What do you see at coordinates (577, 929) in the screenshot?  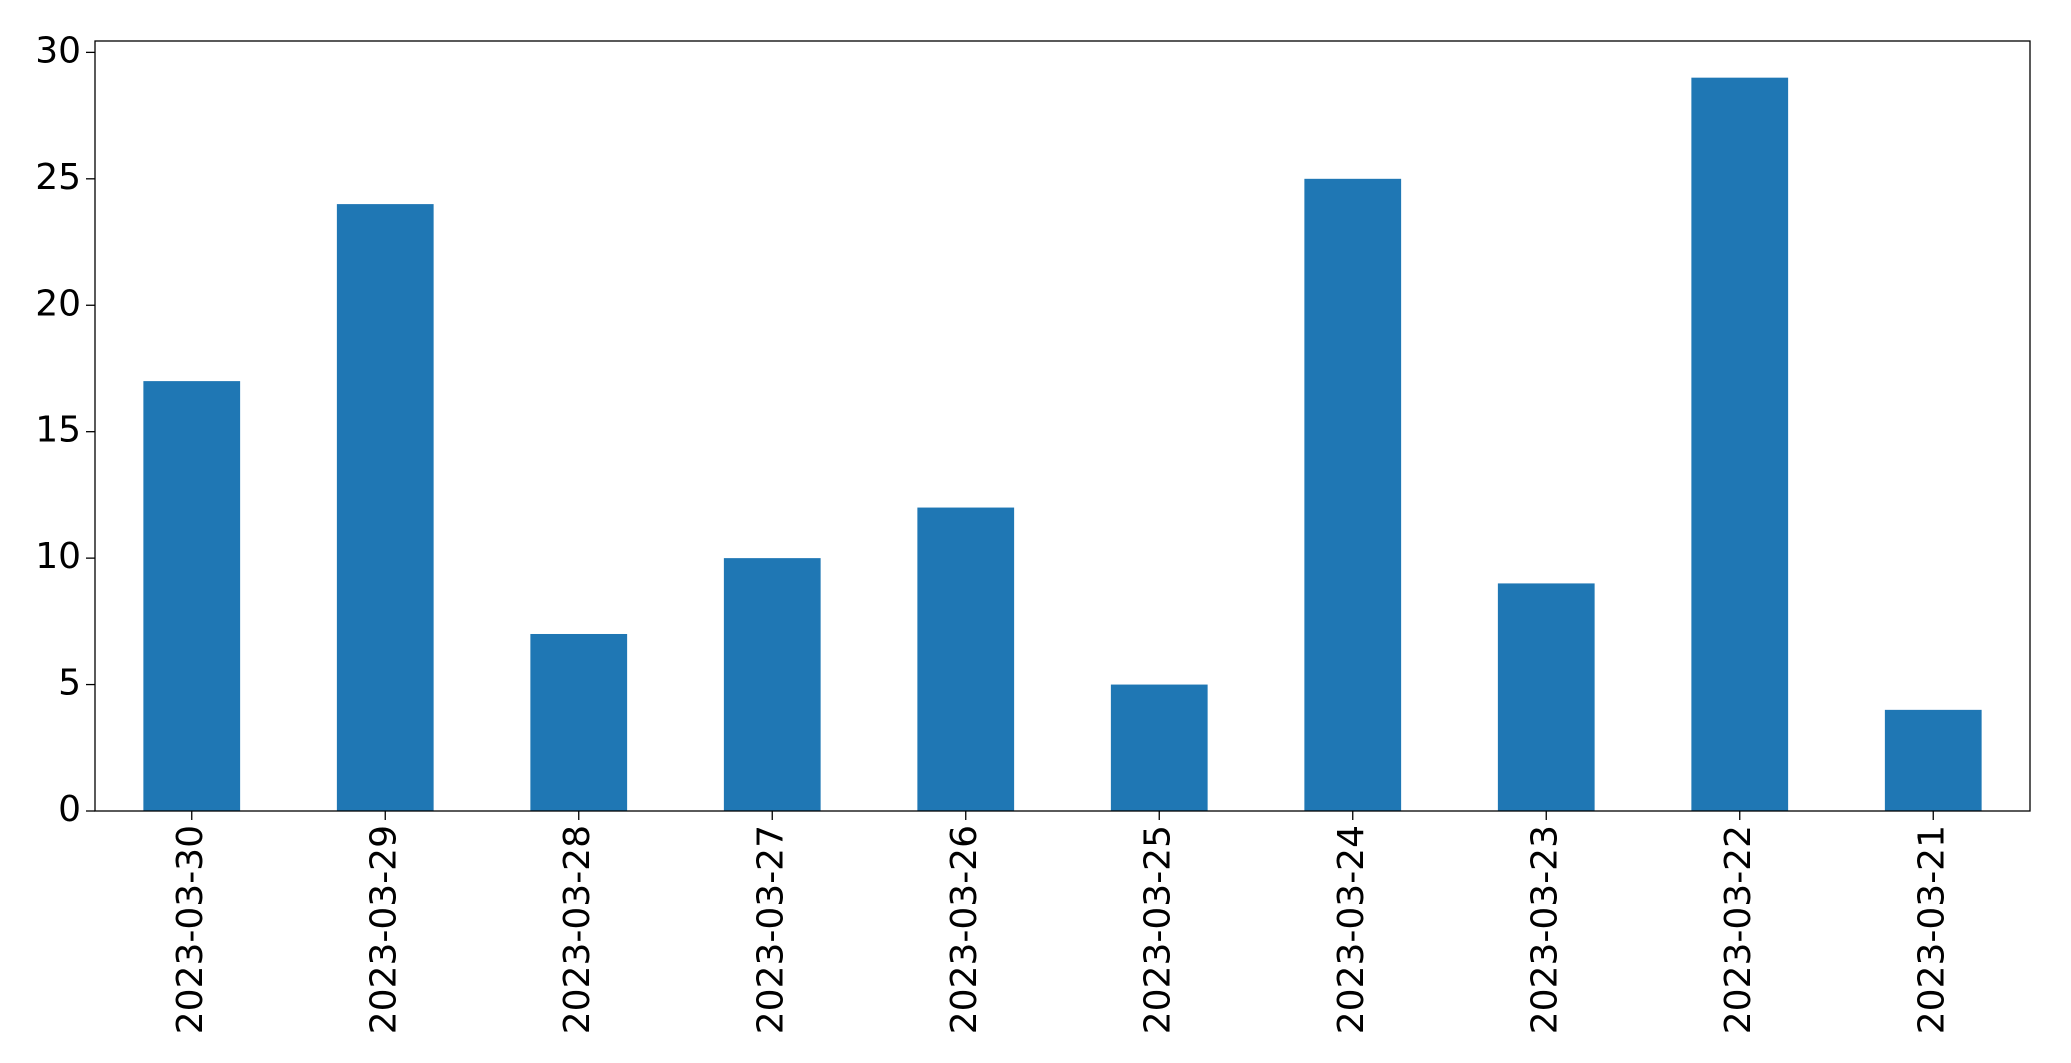 I see `x-tick-label: 2023-03-28` at bounding box center [577, 929].